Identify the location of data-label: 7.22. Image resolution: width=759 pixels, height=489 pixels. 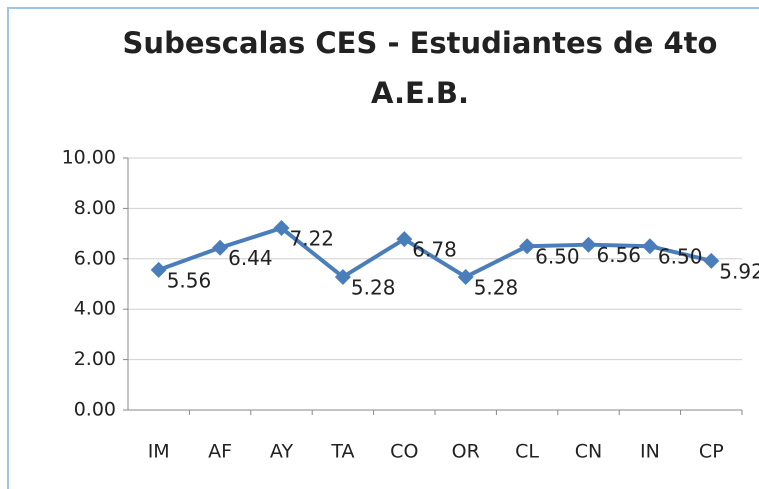
(312, 239).